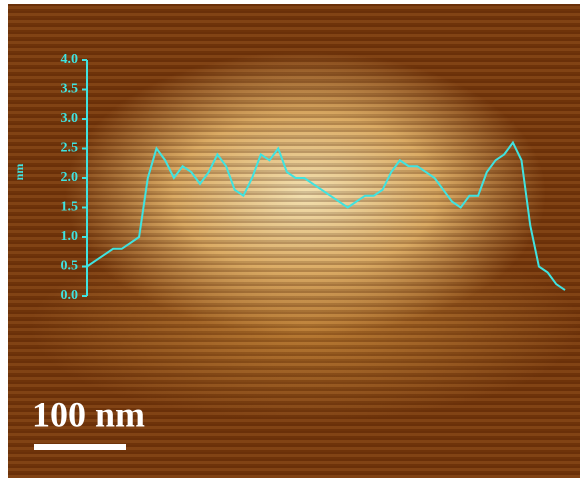 This screenshot has width=584, height=481. I want to click on y-tick-label: 1.0, so click(70, 236).